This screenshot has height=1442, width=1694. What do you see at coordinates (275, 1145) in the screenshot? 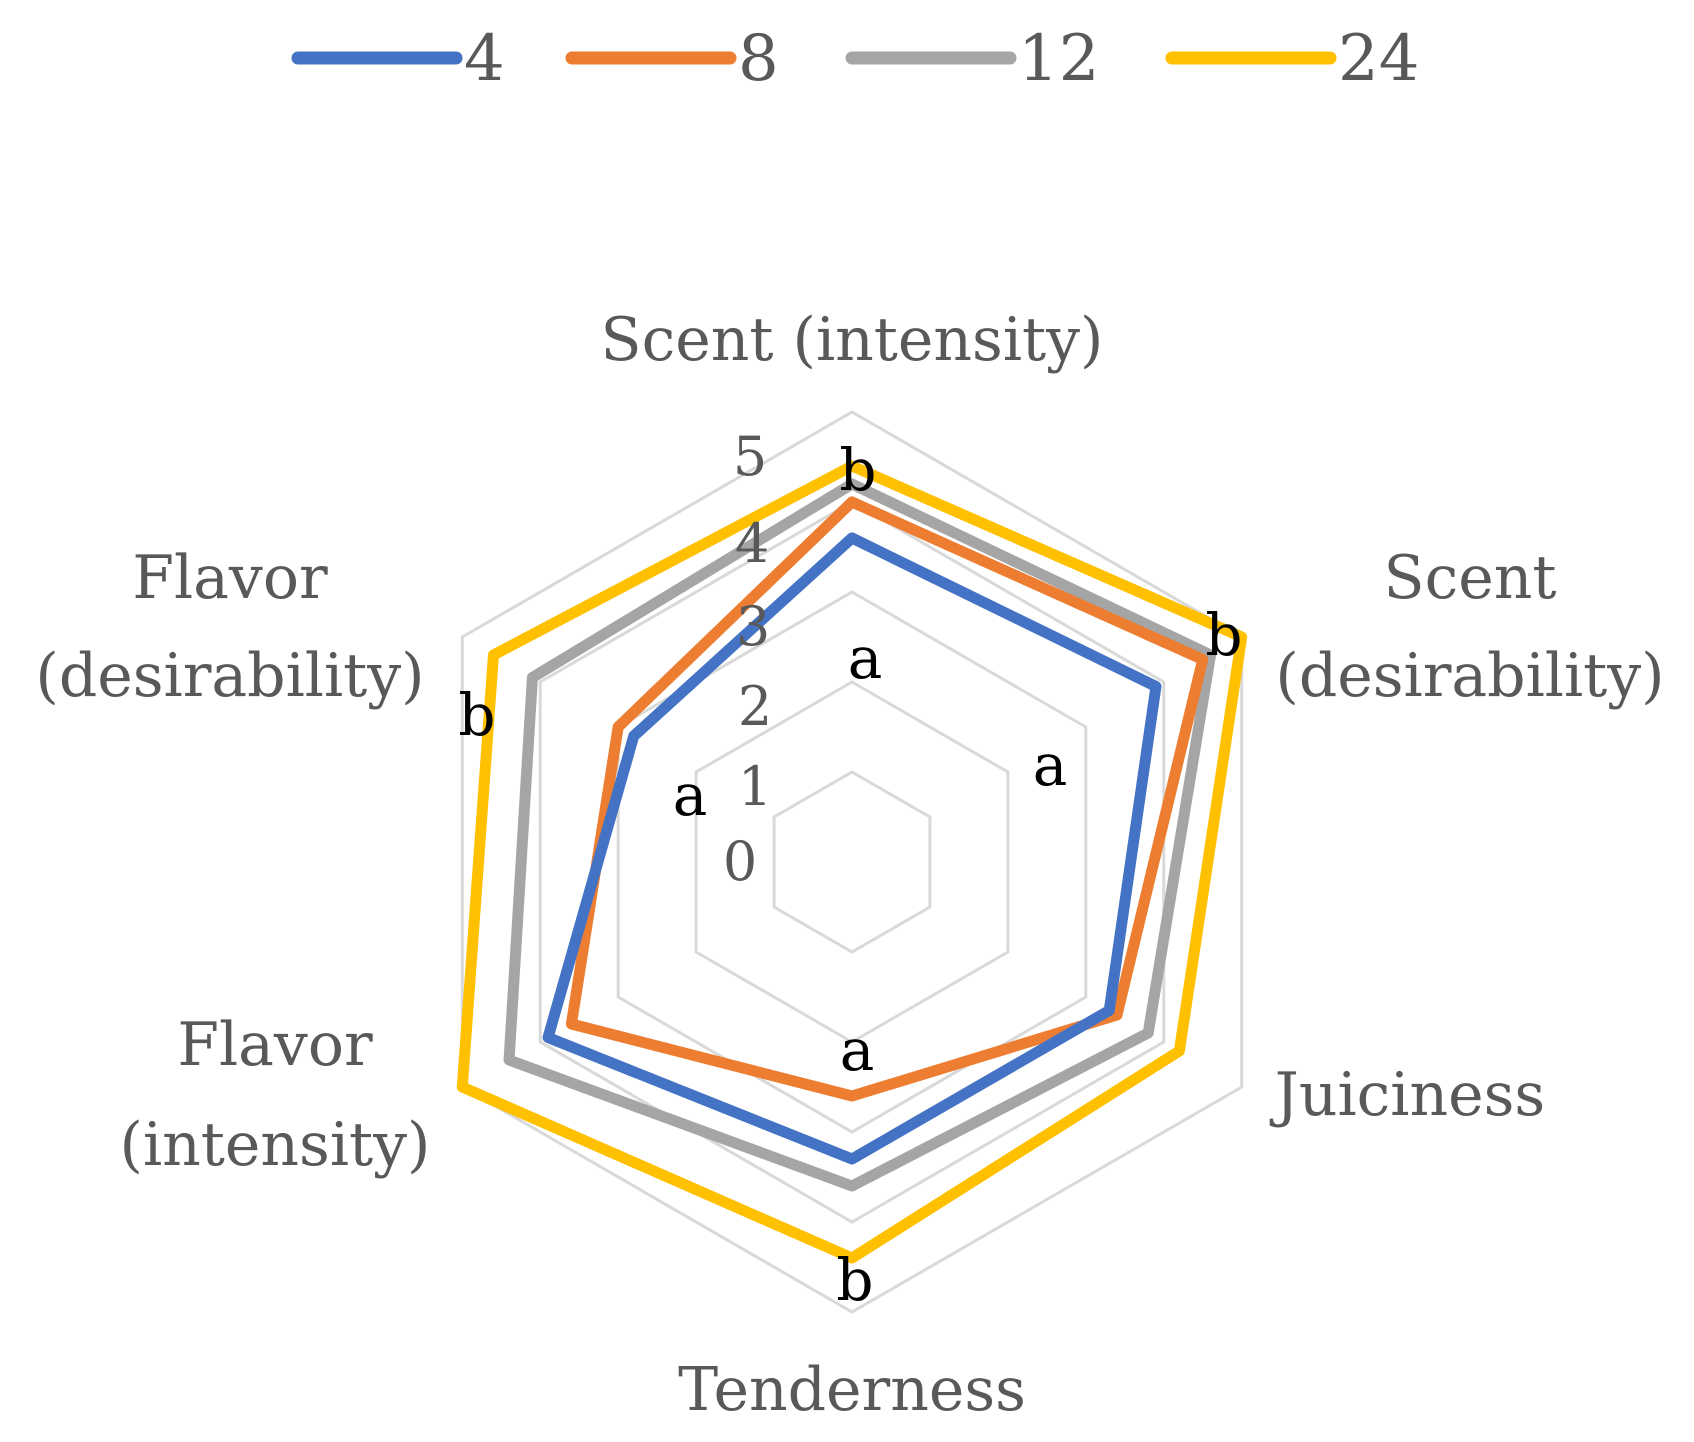
I see `axis-label-4-line-1: (intensity)` at bounding box center [275, 1145].